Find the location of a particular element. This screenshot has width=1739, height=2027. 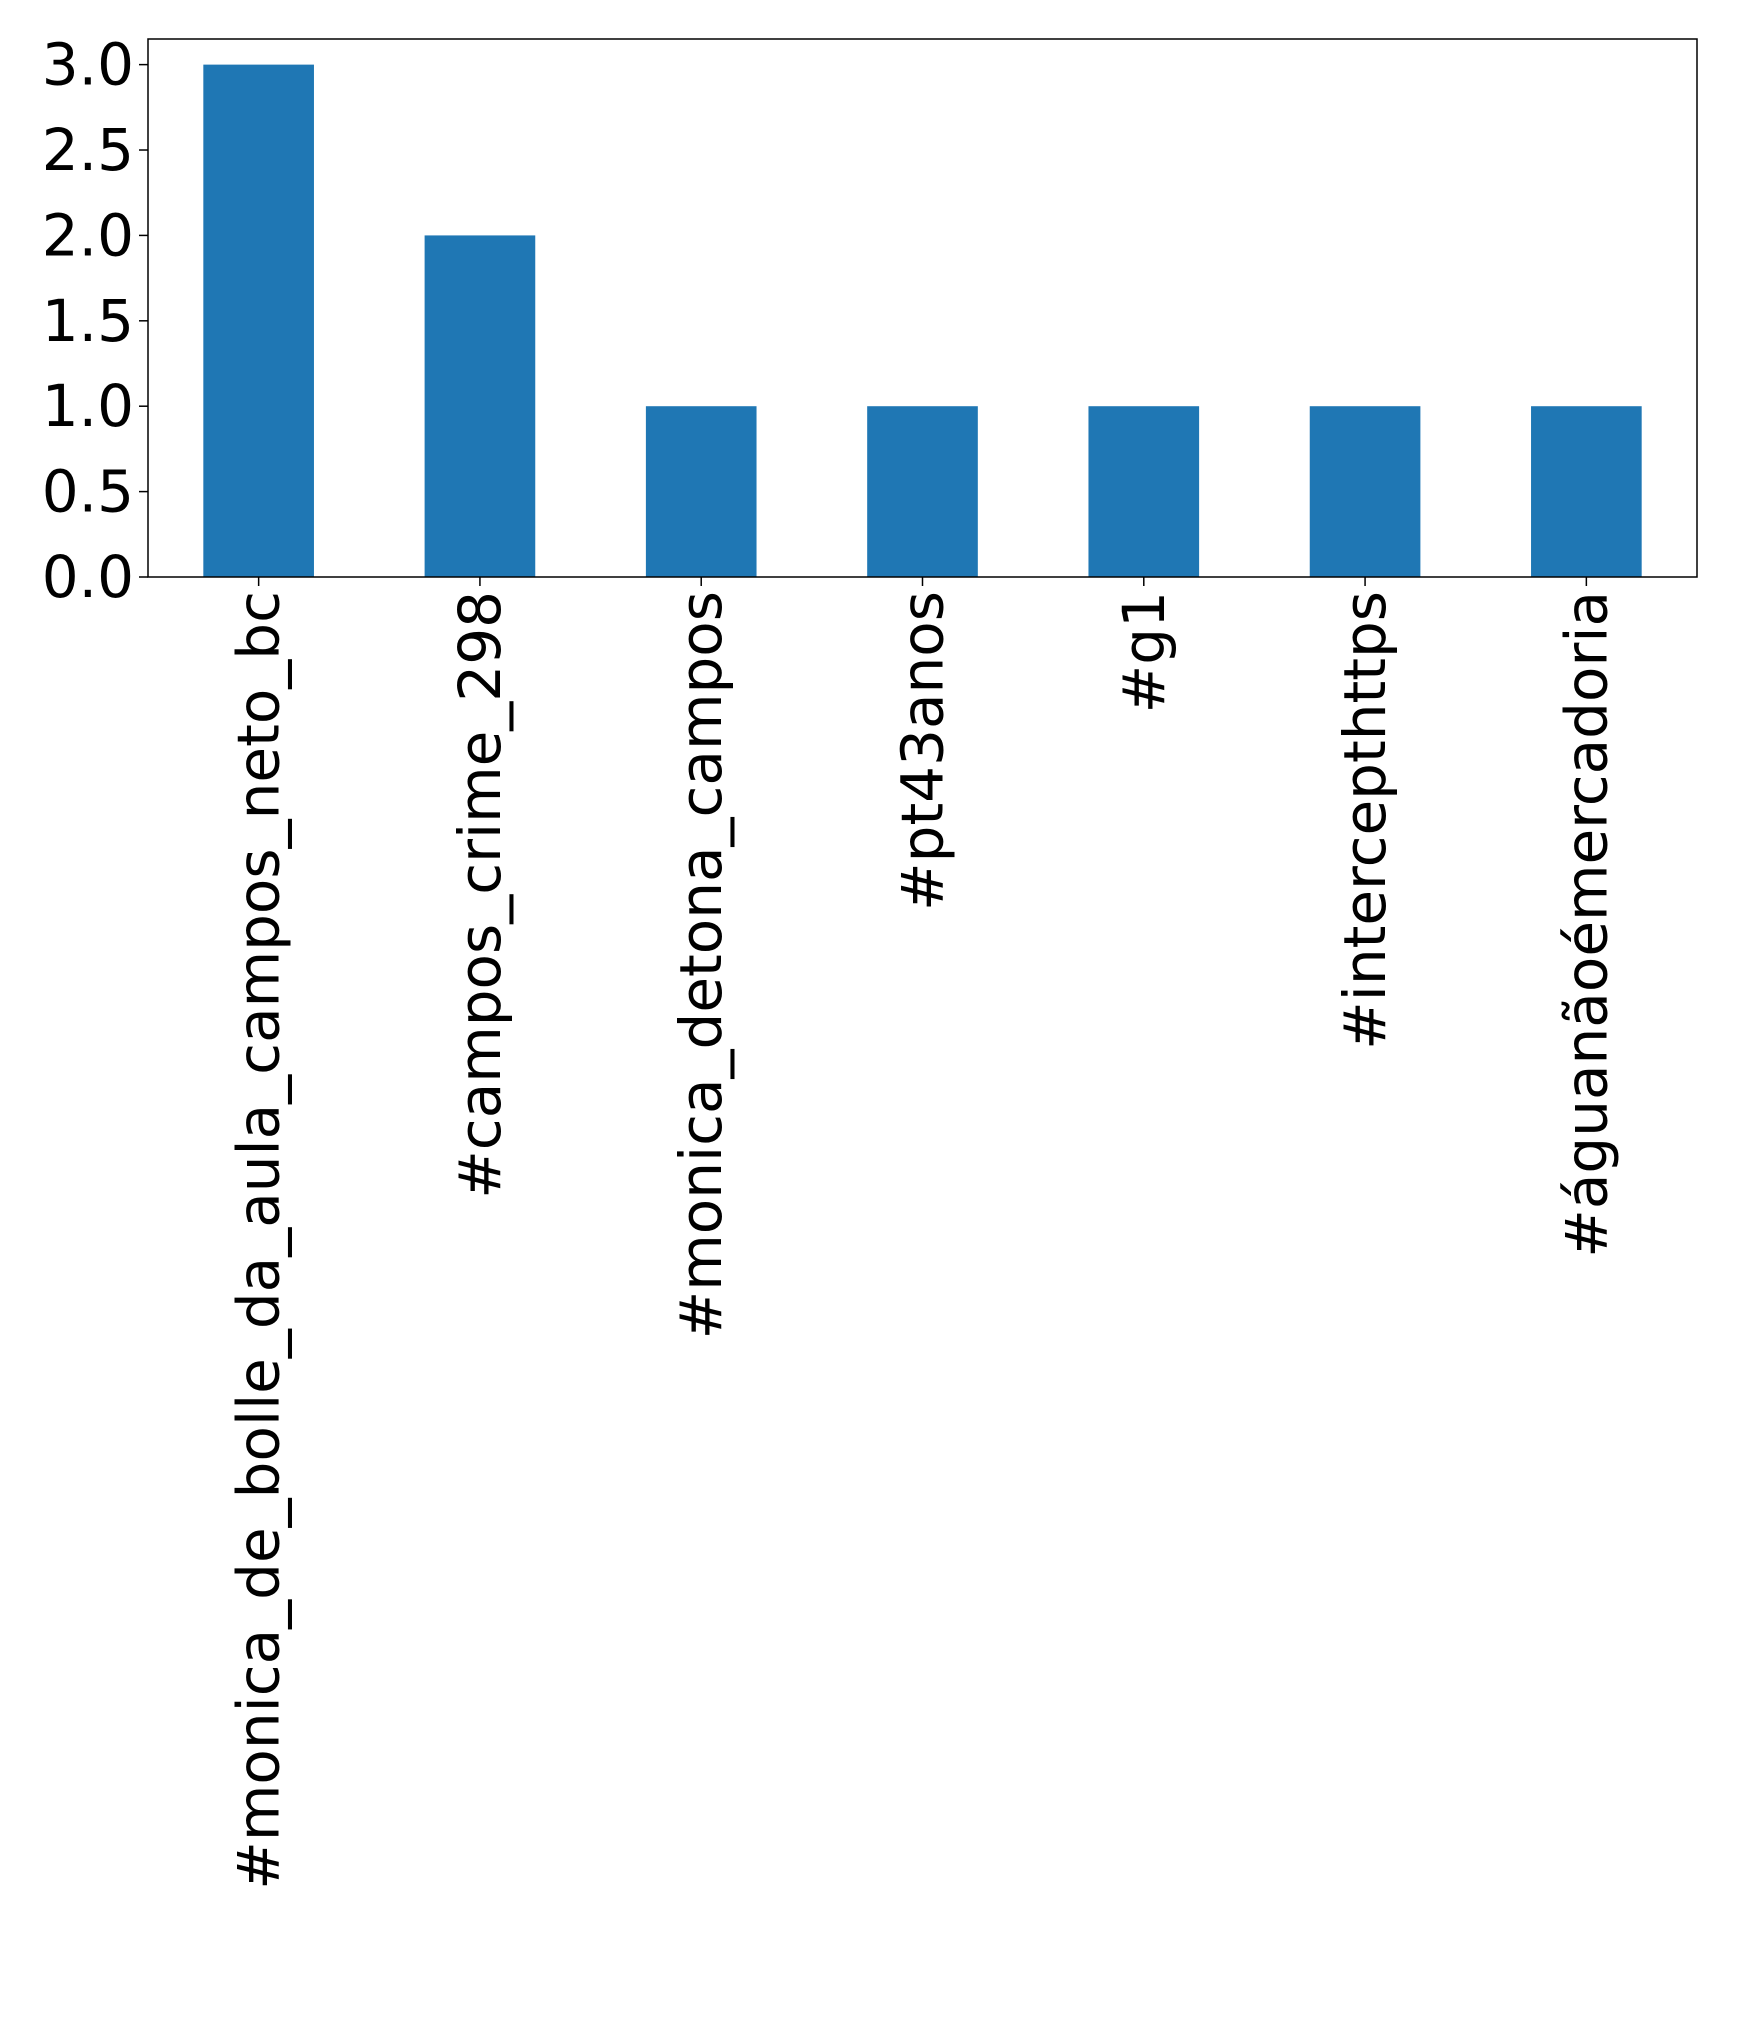

x-tick-label: #monica_detona_campos is located at coordinates (701, 965).